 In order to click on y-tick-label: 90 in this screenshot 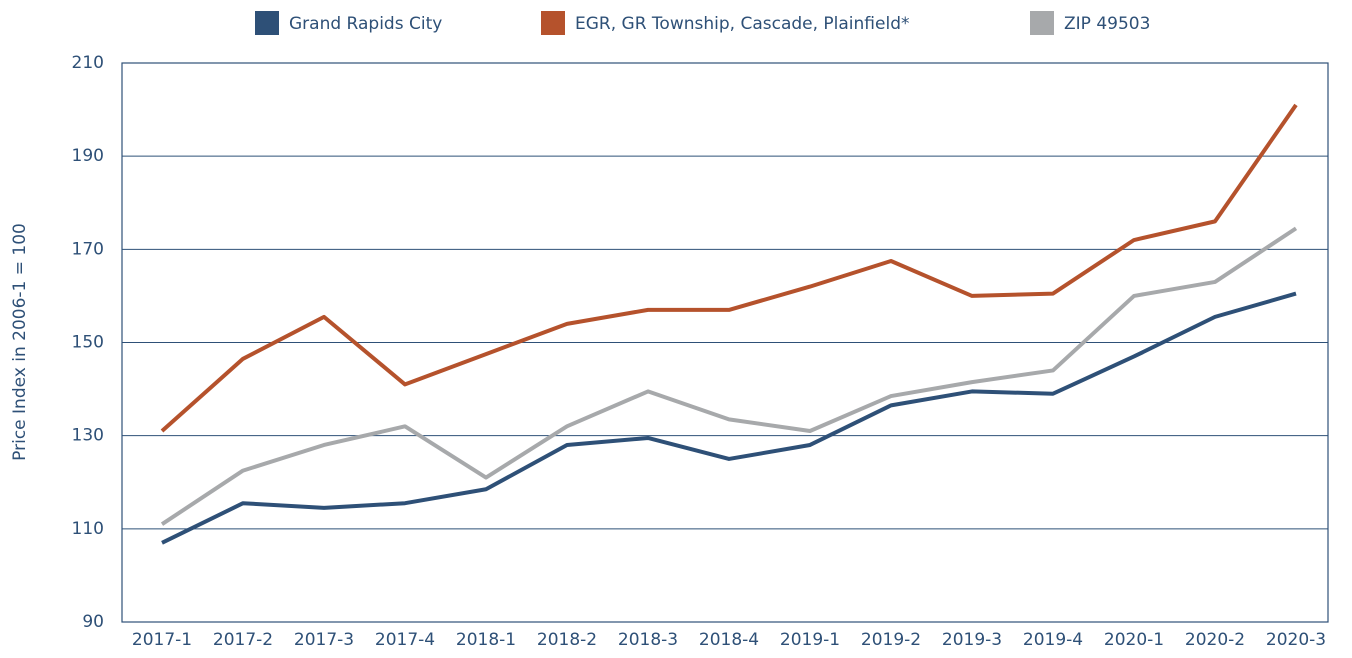, I will do `click(93, 622)`.